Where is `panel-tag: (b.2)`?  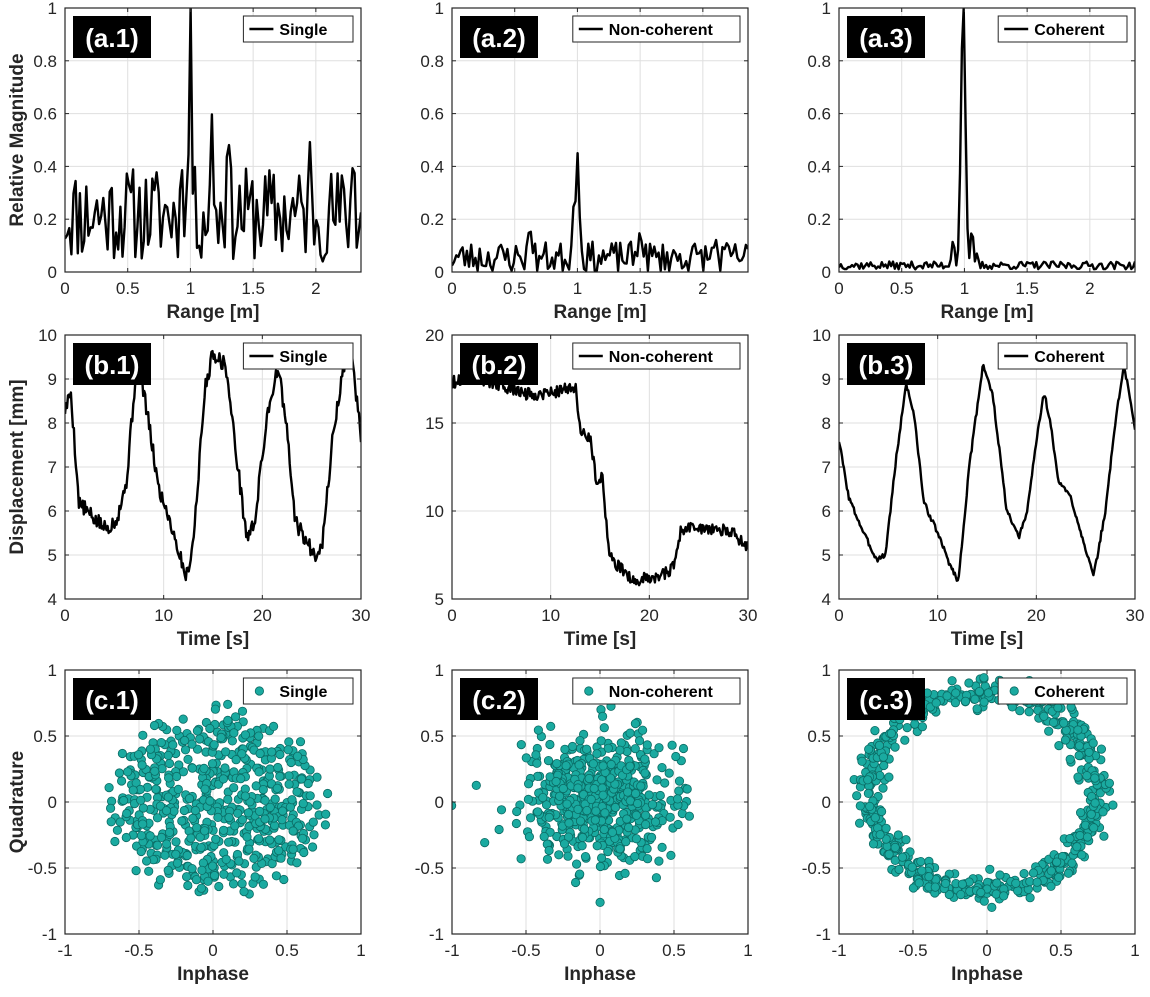 panel-tag: (b.2) is located at coordinates (499, 364).